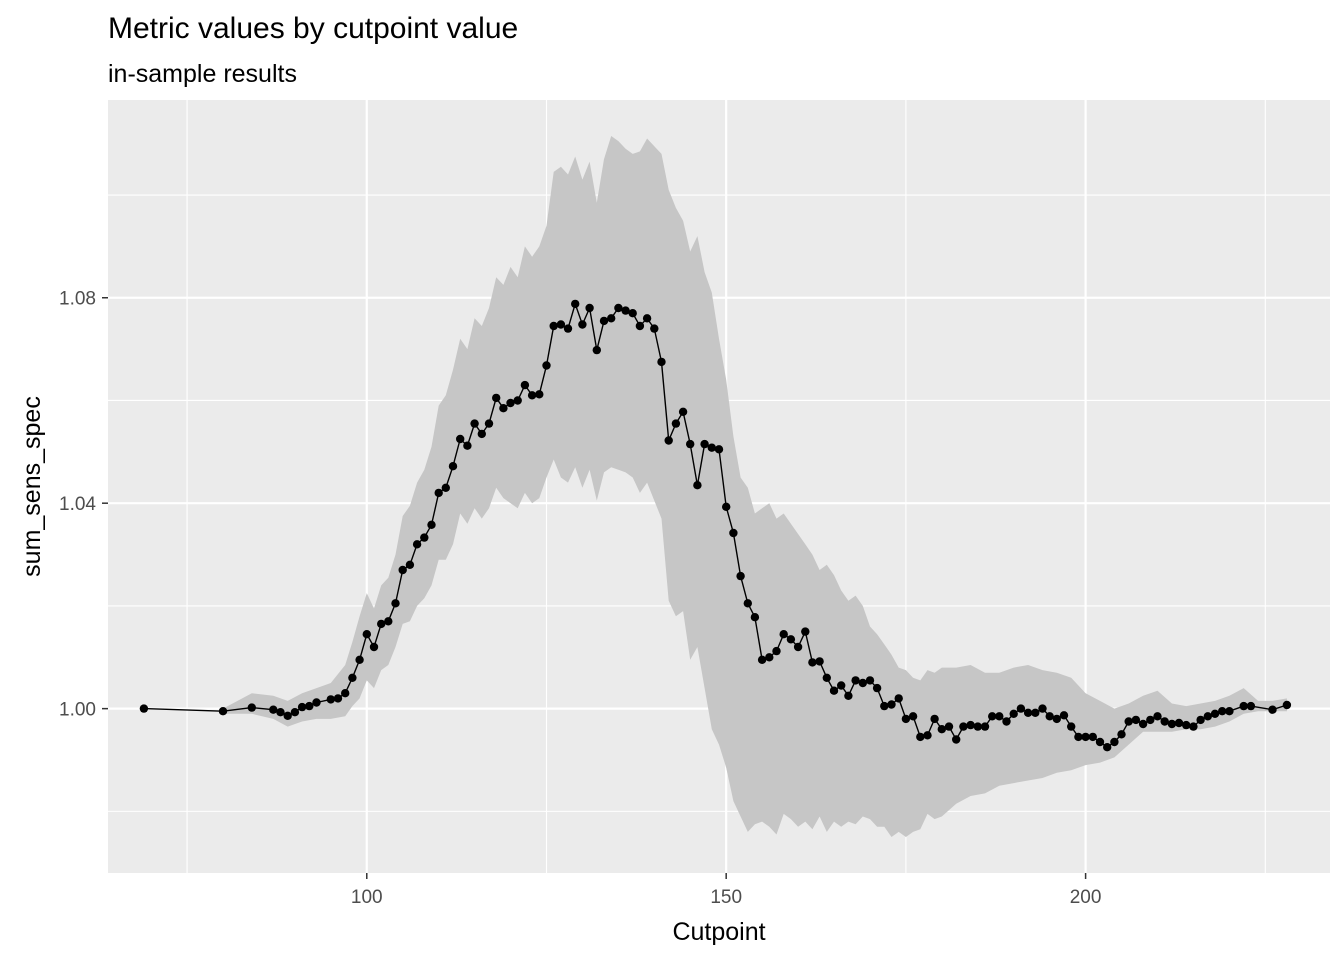  Describe the element at coordinates (77, 504) in the screenshot. I see `y-tick-label: 1.04` at that location.